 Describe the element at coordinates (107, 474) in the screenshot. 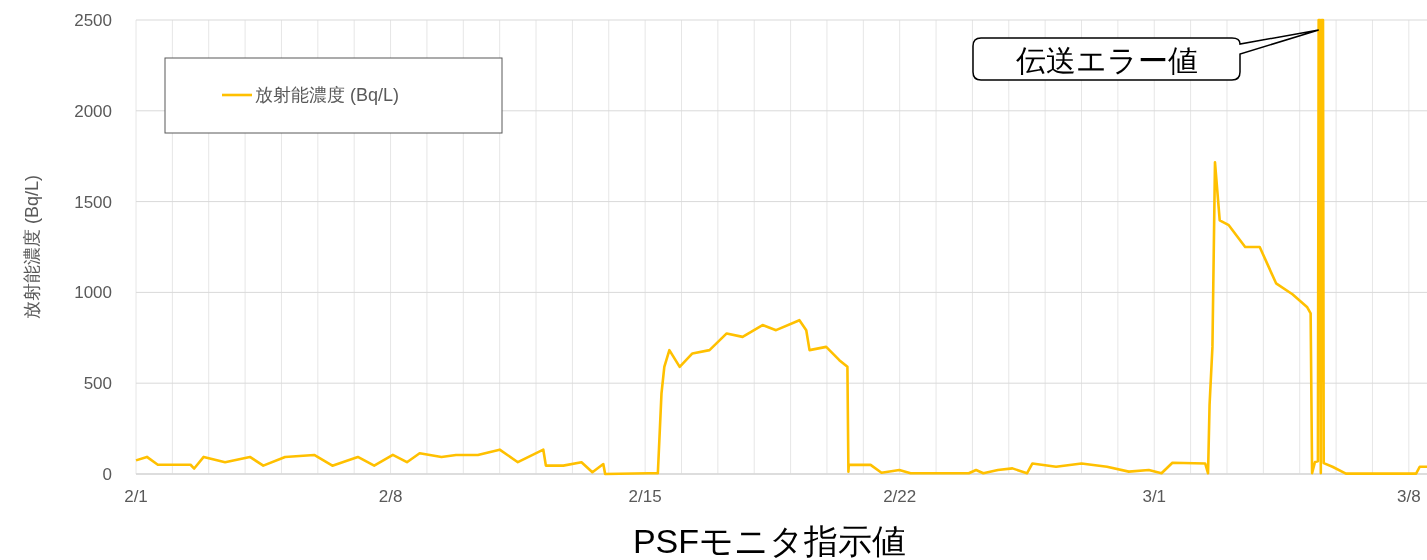

I see `y-tick-label: 0` at that location.